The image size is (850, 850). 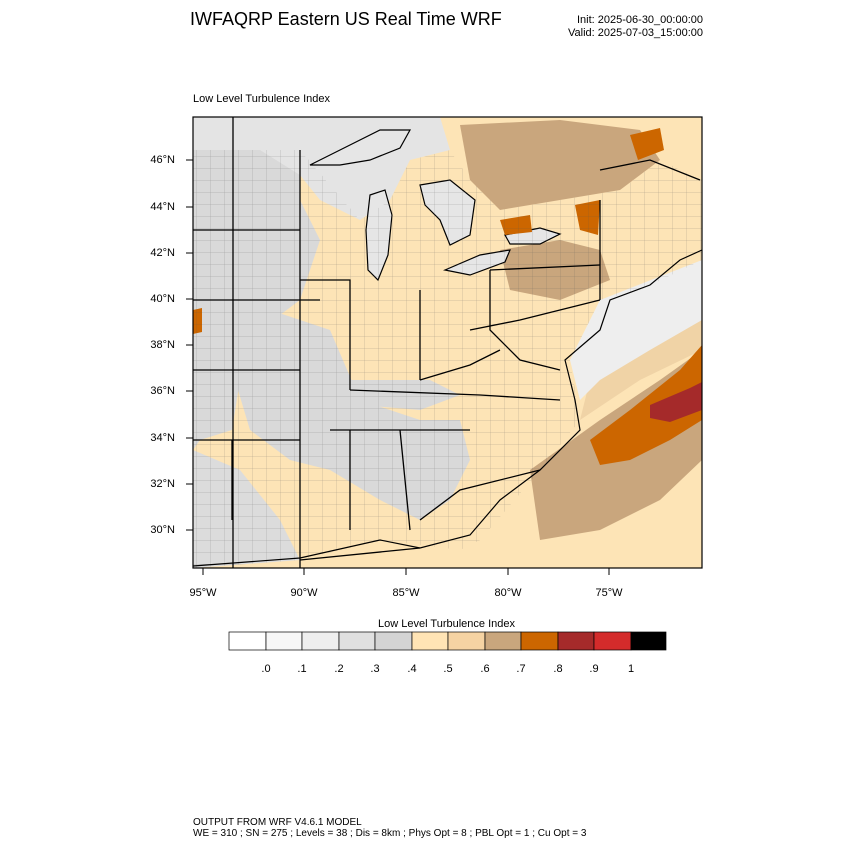 I want to click on valid-time: Valid: 2025-07-03_15:00:00, so click(x=635, y=33).